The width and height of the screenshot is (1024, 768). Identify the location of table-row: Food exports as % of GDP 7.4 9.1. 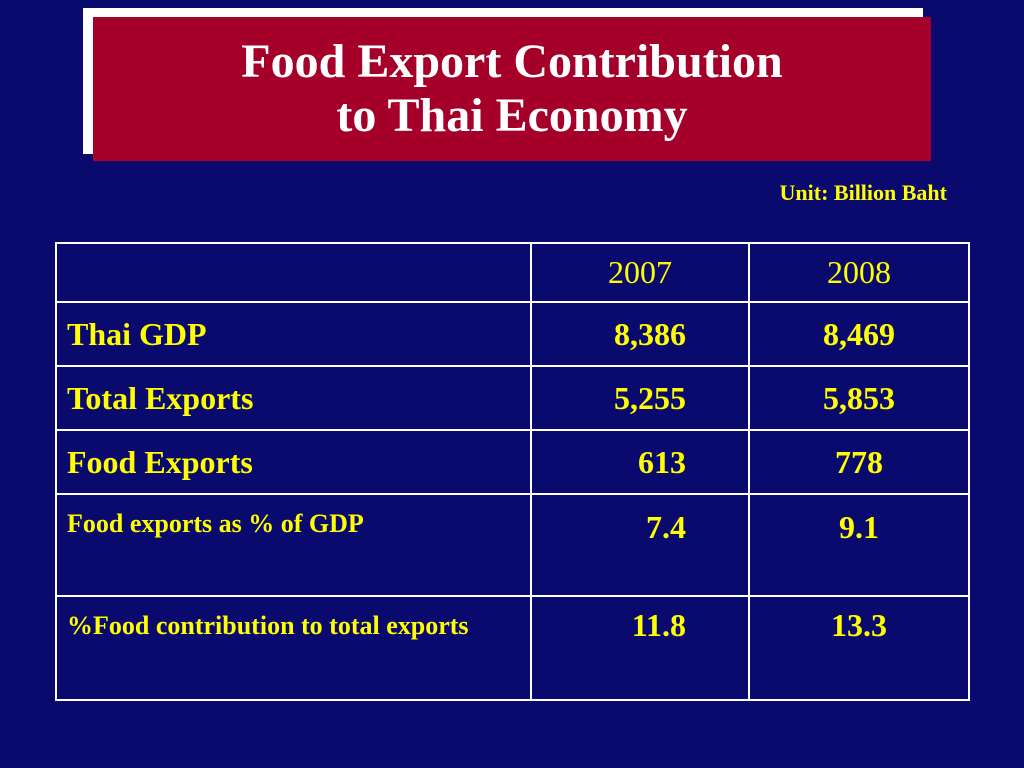
(512, 545).